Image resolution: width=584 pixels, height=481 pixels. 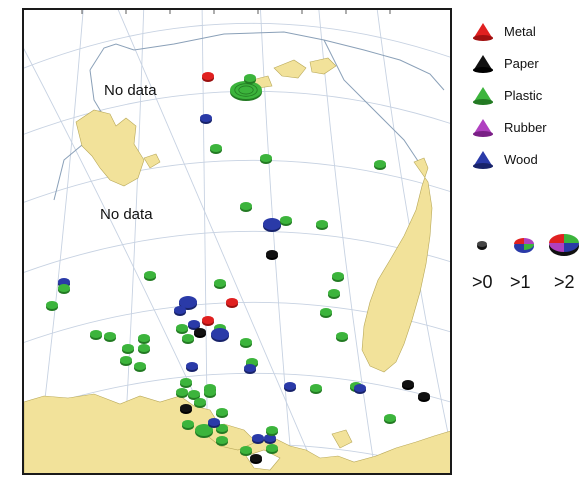 I want to click on legend-label: Paper, so click(x=521, y=63).